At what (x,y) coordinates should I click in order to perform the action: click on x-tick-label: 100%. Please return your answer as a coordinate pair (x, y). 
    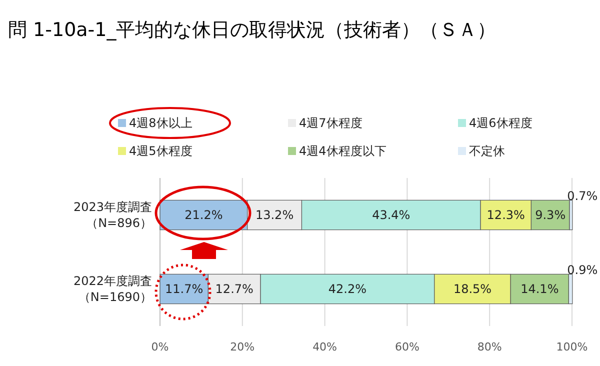
    Looking at the image, I should click on (572, 347).